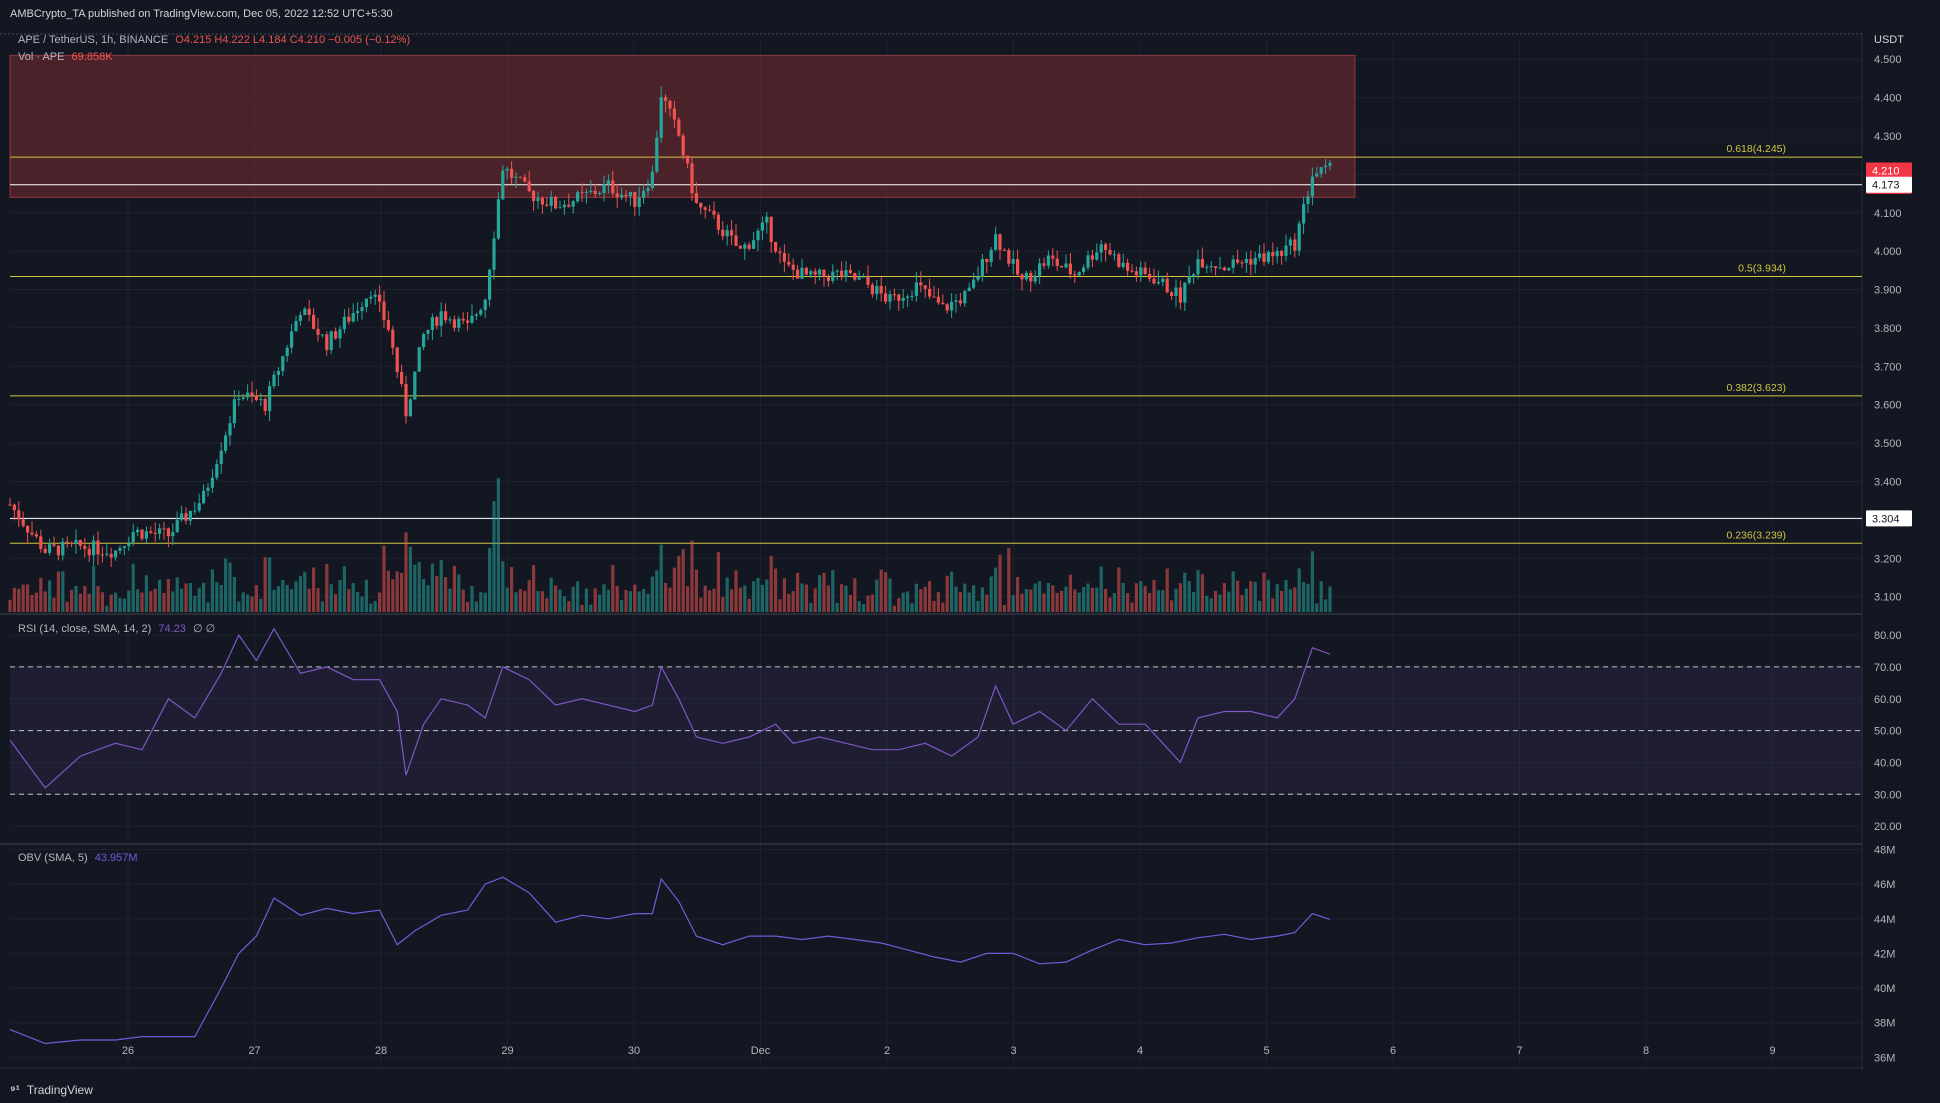  What do you see at coordinates (59, 1090) in the screenshot?
I see `tradingview-brand: TradingView` at bounding box center [59, 1090].